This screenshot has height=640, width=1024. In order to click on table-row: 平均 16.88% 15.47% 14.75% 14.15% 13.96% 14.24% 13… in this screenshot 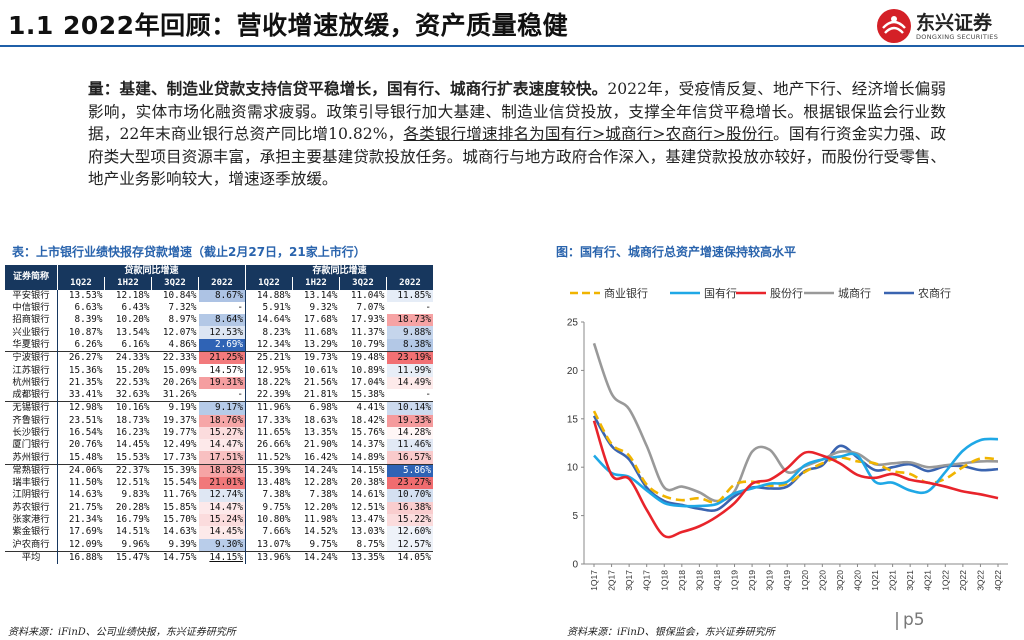, I will do `click(219, 557)`.